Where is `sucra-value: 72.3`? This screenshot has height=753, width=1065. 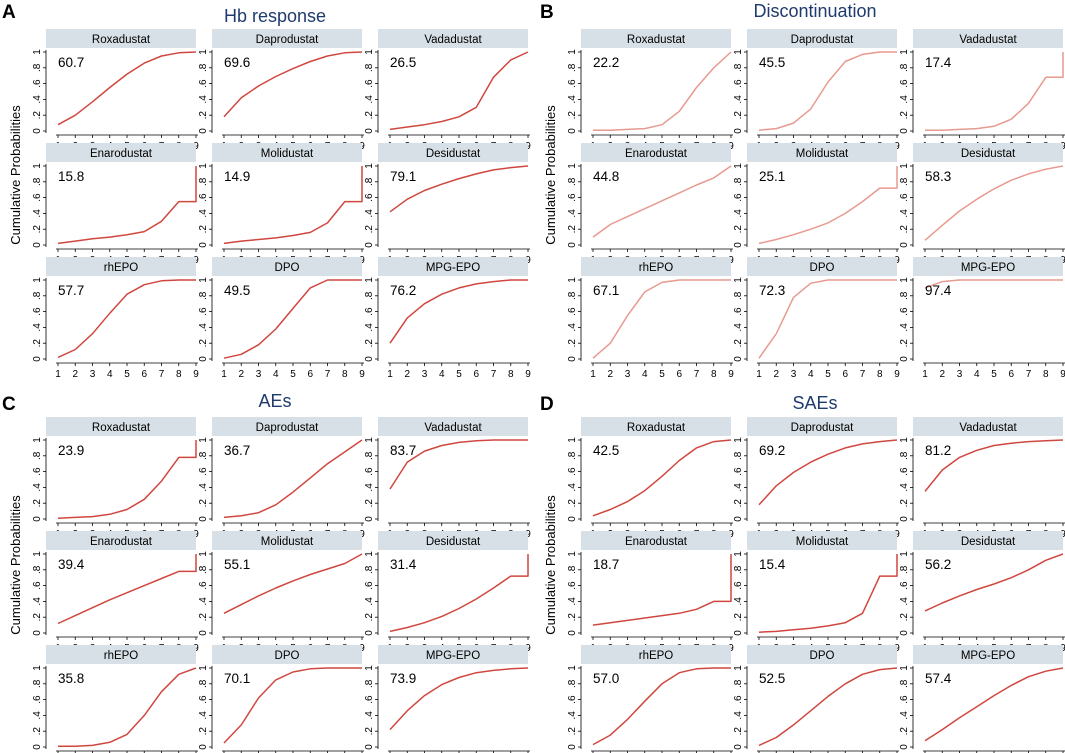
sucra-value: 72.3 is located at coordinates (772, 290).